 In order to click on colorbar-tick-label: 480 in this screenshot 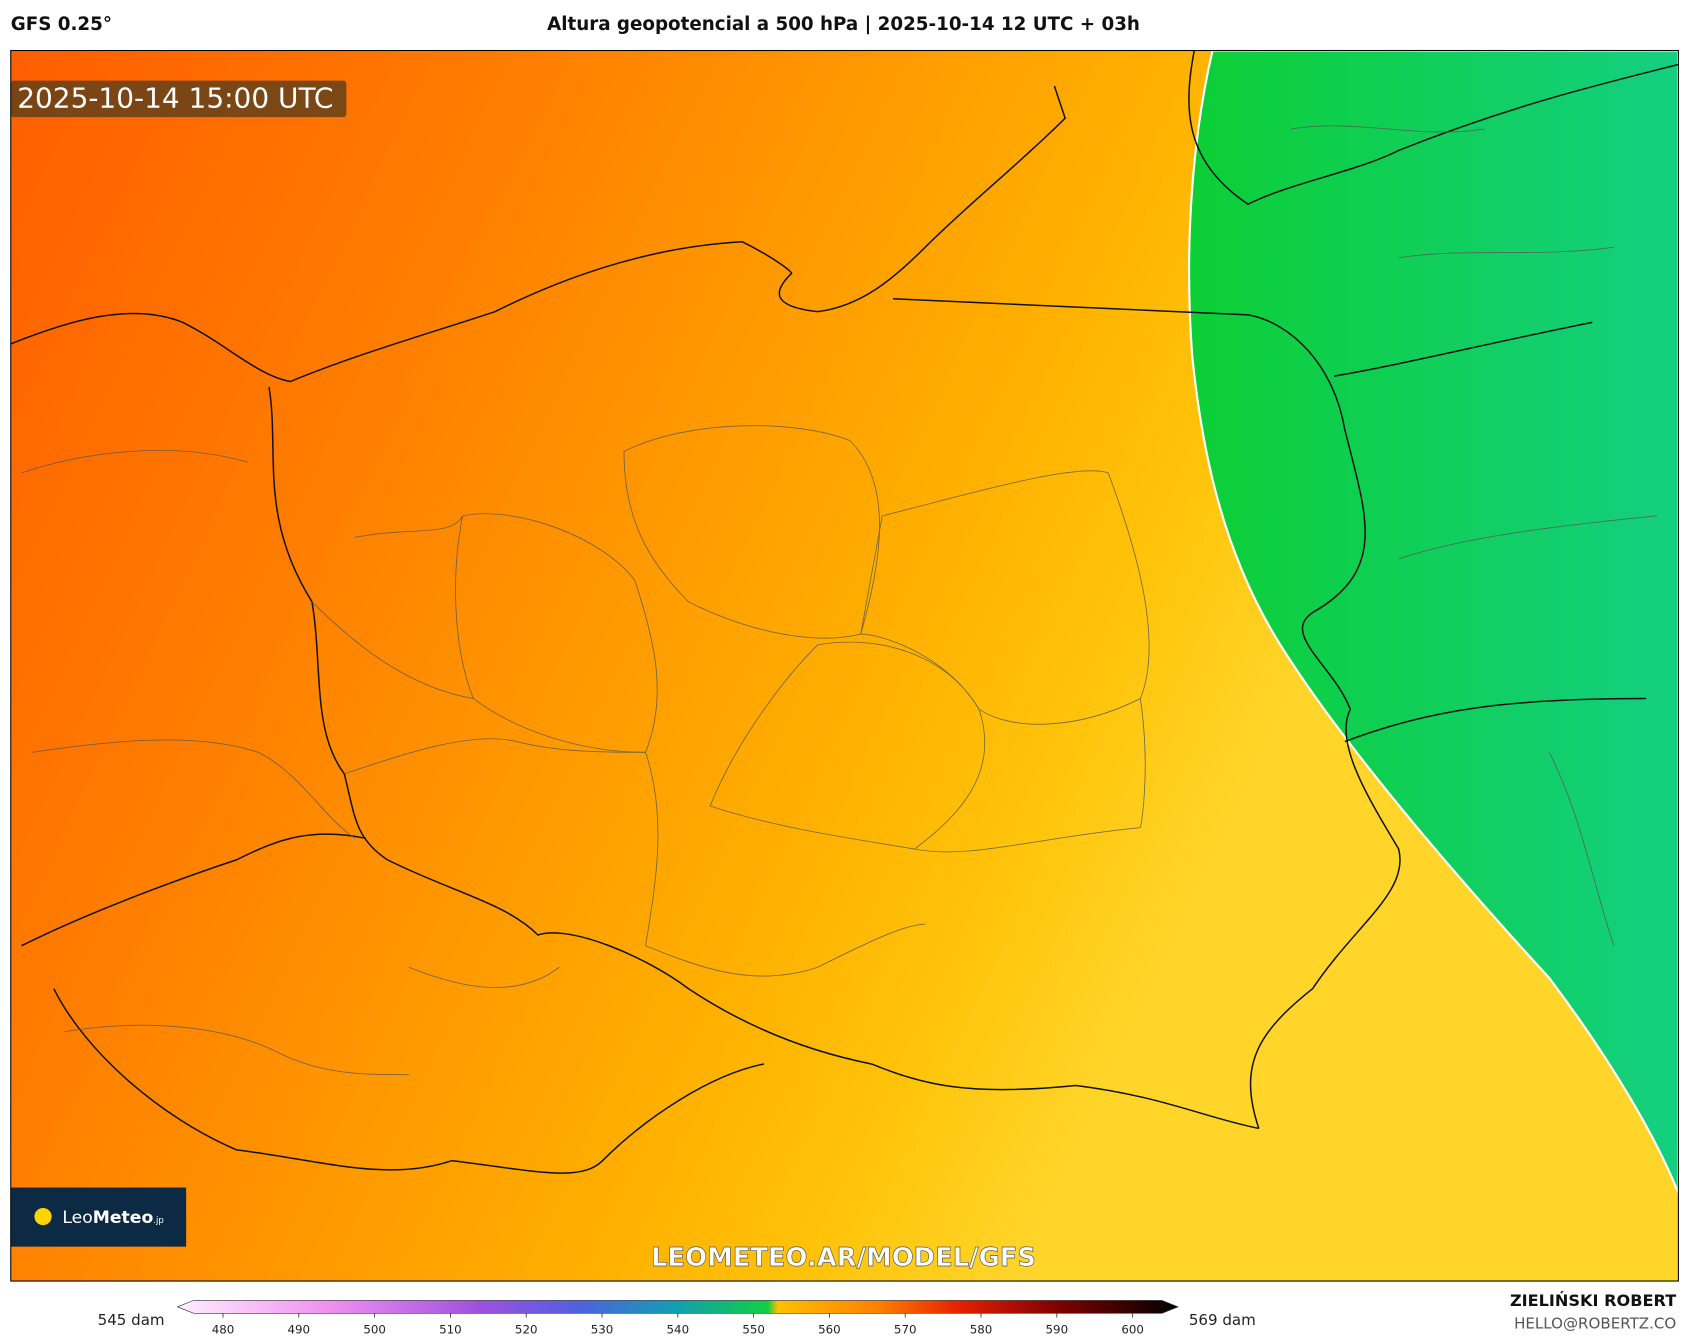, I will do `click(223, 1330)`.